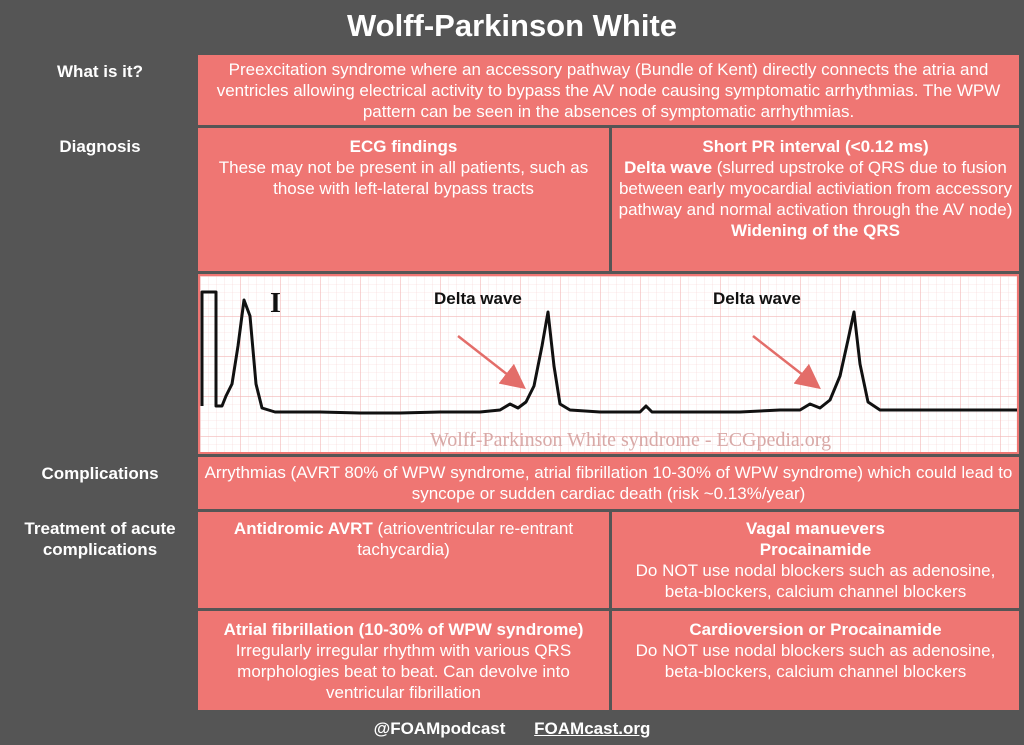 The image size is (1024, 745). What do you see at coordinates (815, 528) in the screenshot?
I see `vagal-manuevers: Vagal manuevers` at bounding box center [815, 528].